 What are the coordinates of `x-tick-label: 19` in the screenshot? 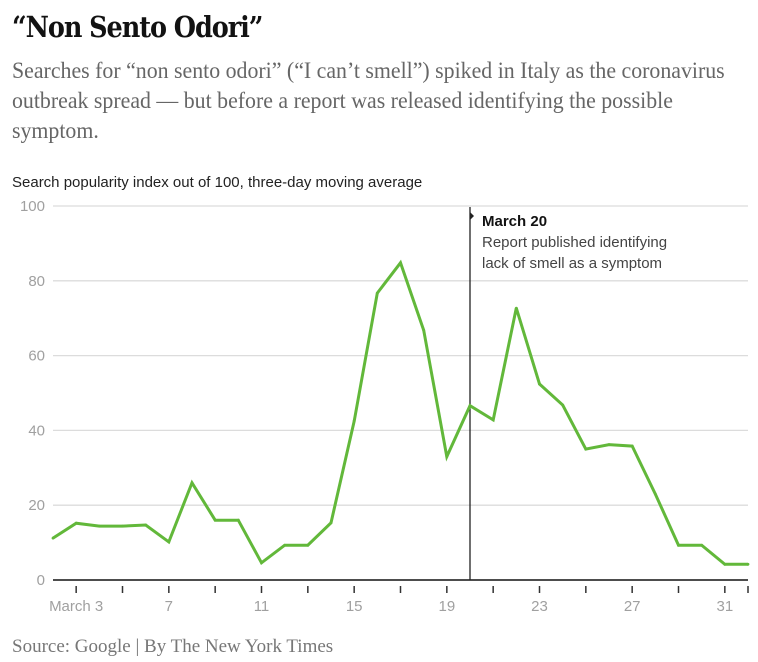 It's located at (446, 606).